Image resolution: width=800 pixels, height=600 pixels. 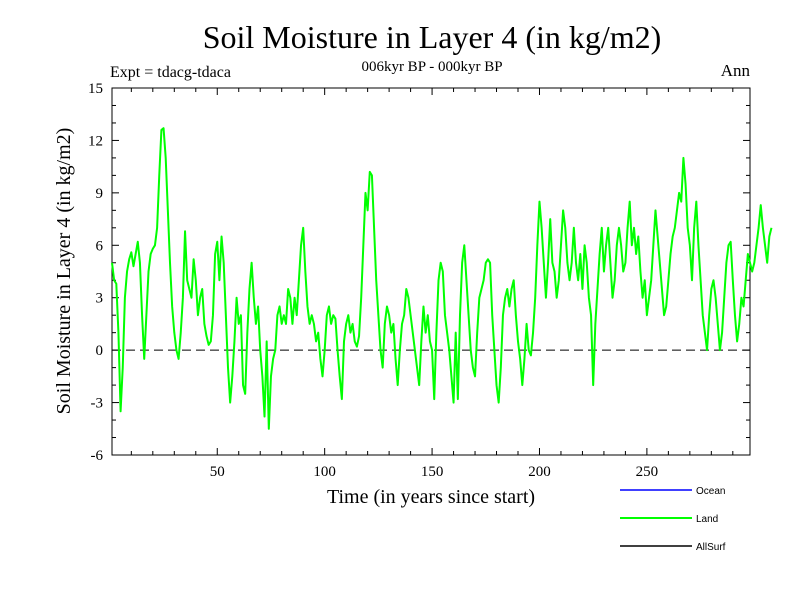 I want to click on legend-label-land: Land, so click(x=707, y=519).